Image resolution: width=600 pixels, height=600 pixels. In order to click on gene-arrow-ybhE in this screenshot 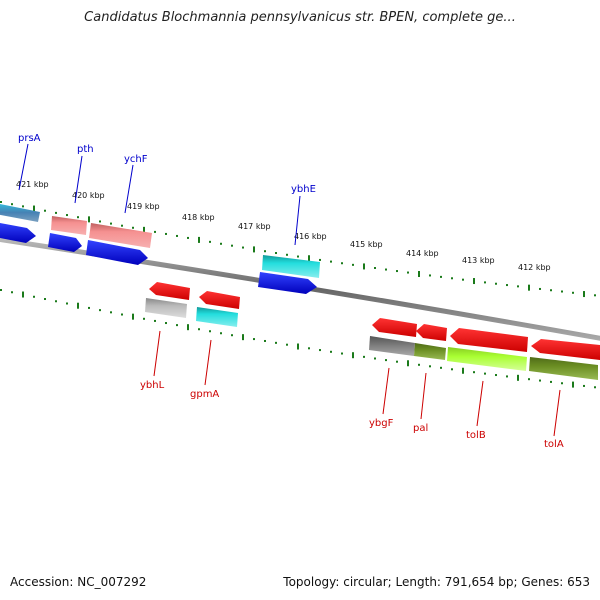, I will do `click(287, 283)`.